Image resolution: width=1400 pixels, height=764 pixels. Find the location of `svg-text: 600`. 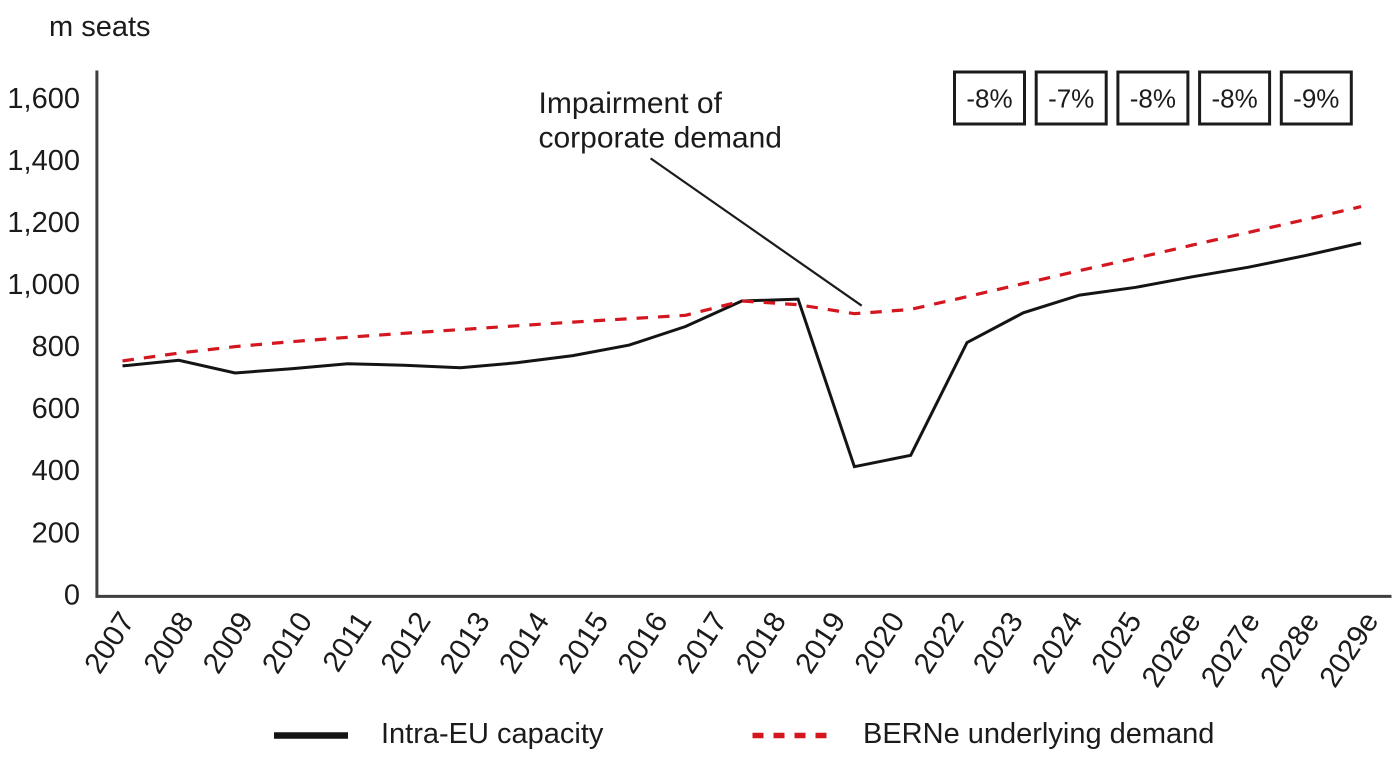

svg-text: 600 is located at coordinates (56, 409).